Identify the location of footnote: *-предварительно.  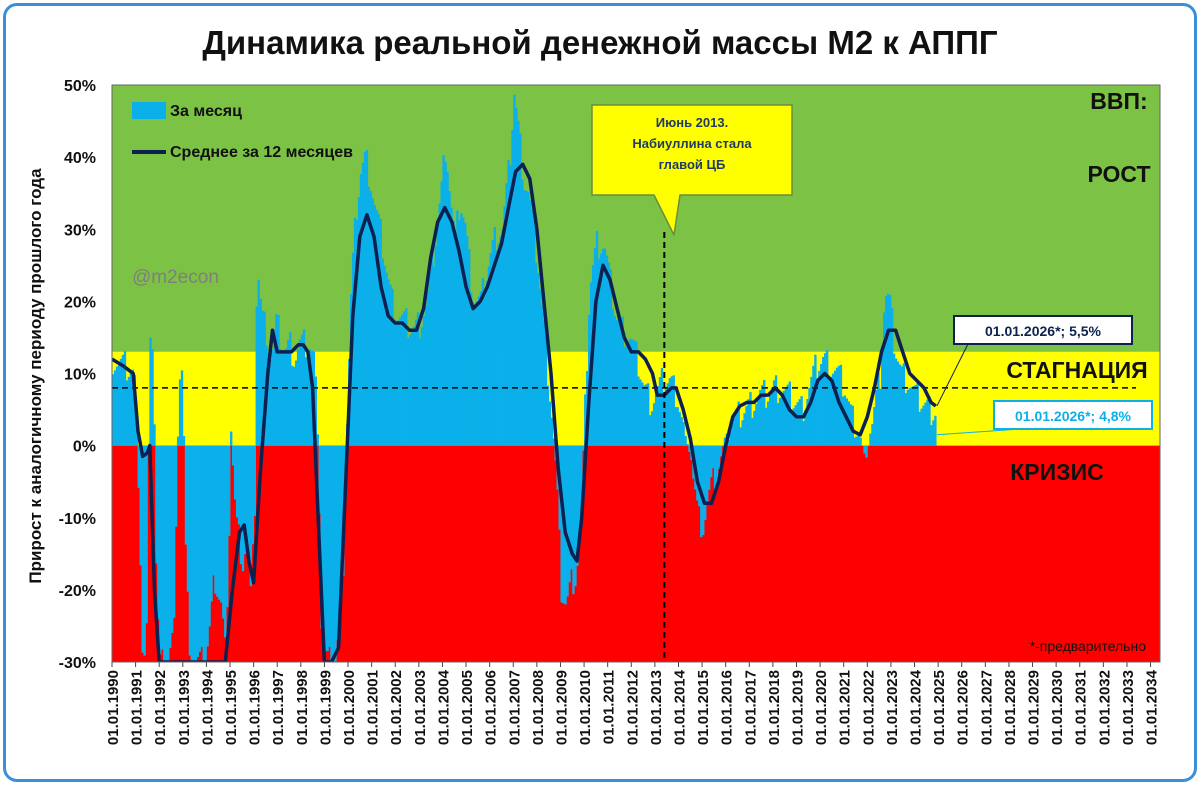
(1088, 646).